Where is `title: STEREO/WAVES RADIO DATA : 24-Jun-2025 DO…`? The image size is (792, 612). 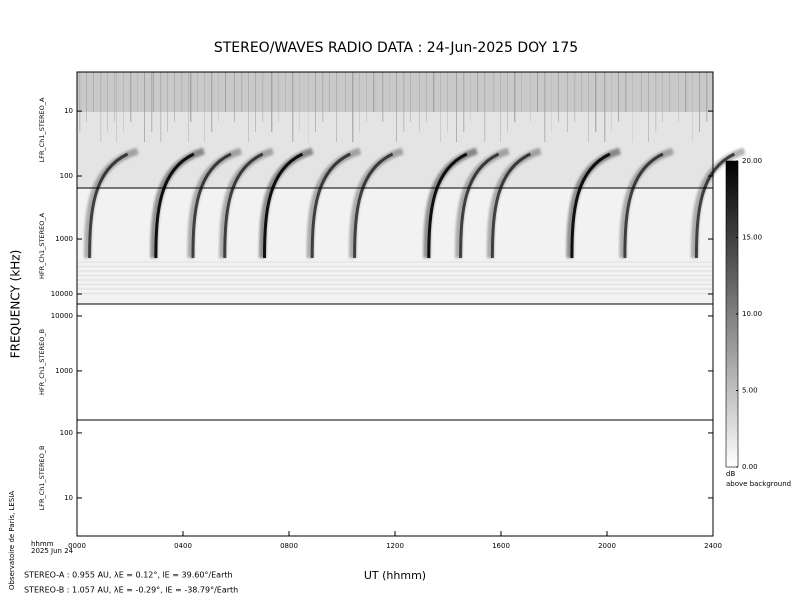
title: STEREO/WAVES RADIO DATA : 24-Jun-2025 DO… is located at coordinates (396, 48).